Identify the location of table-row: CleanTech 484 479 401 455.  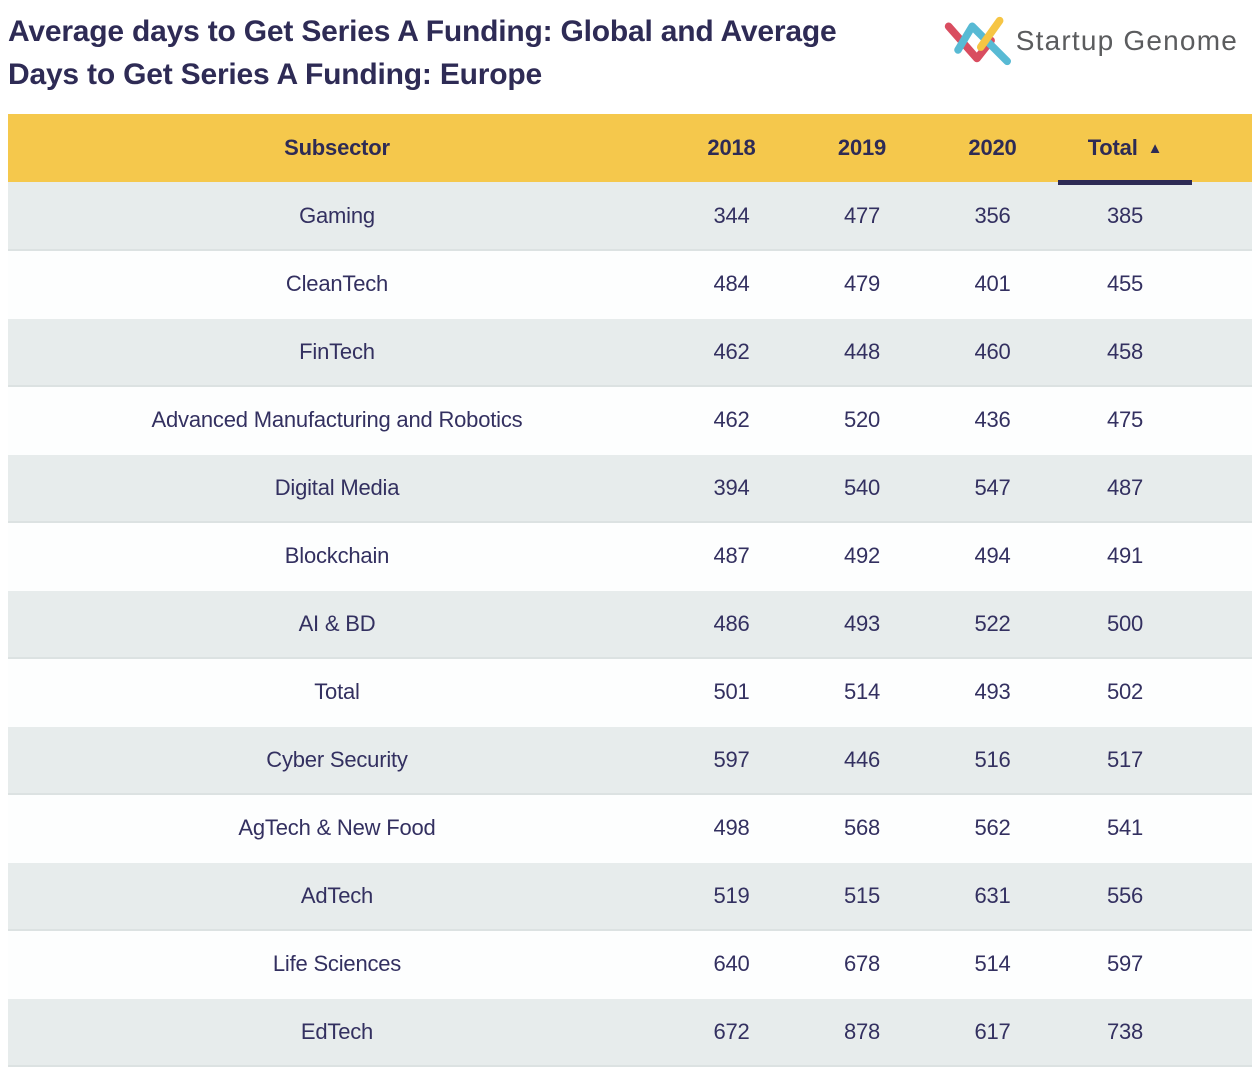
(630, 284).